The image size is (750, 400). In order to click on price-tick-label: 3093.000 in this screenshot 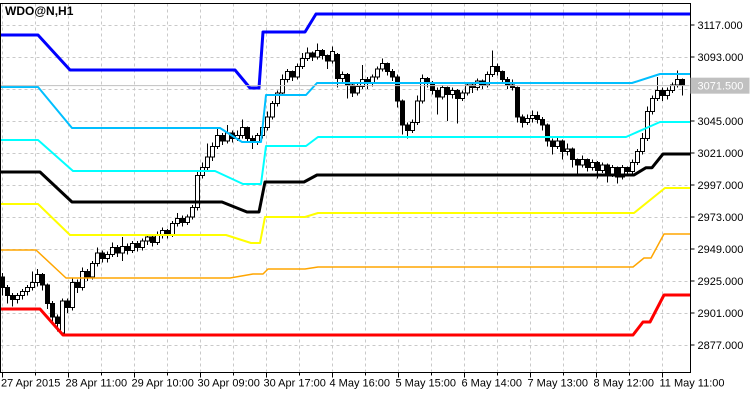, I will do `click(721, 58)`.